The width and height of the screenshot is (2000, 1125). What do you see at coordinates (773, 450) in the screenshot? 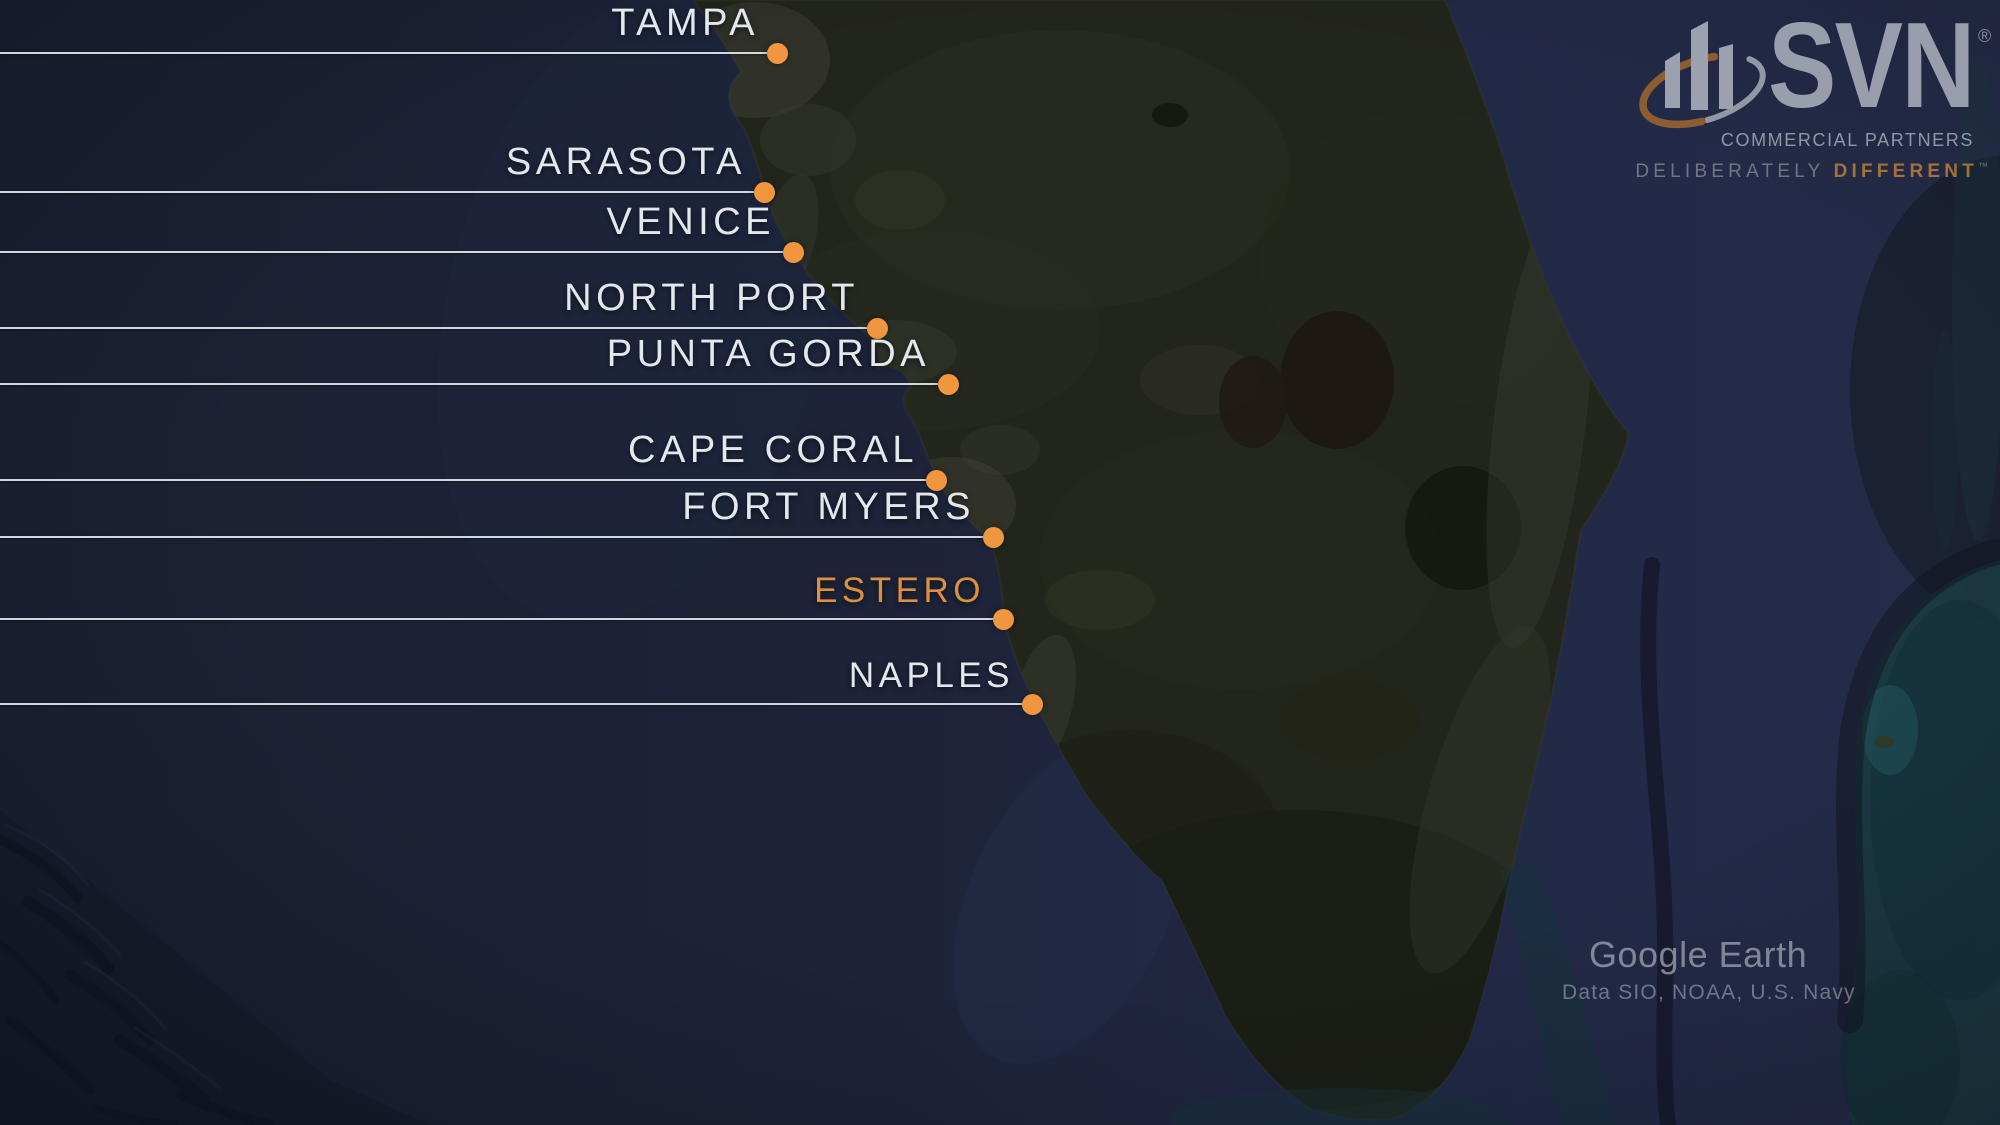
I see `city-label: CAPE CORAL` at bounding box center [773, 450].